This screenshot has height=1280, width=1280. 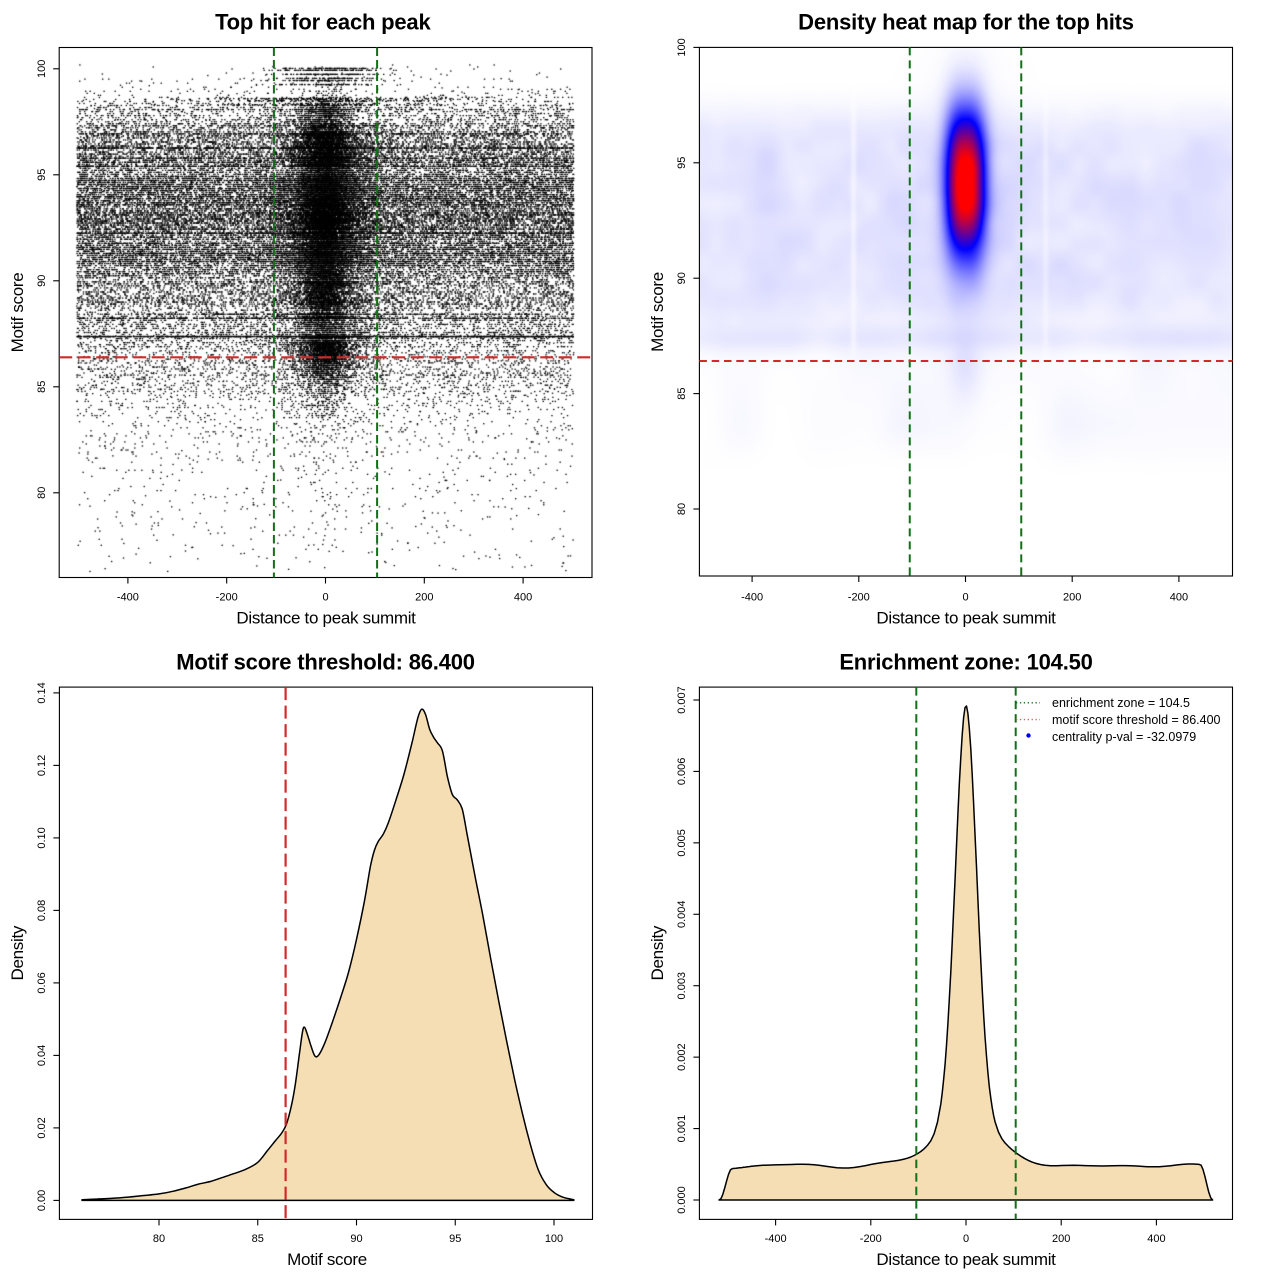 I want to click on svg-text: 0.004, so click(x=682, y=915).